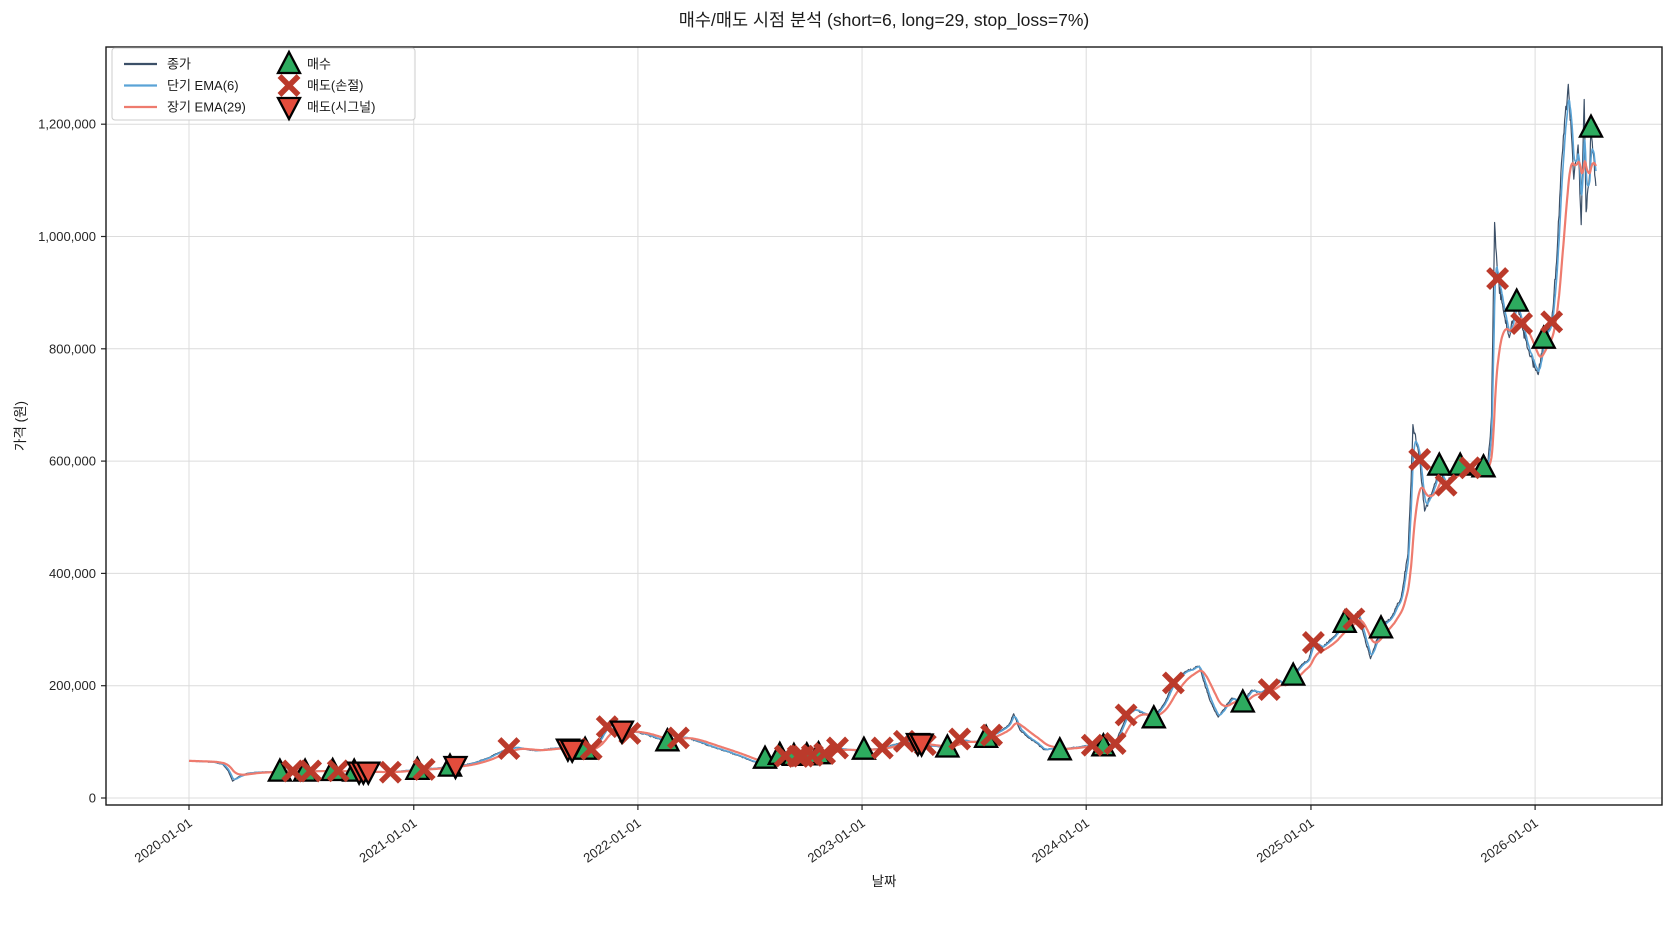 Image resolution: width=1673 pixels, height=930 pixels. What do you see at coordinates (206, 107) in the screenshot?
I see `legend-label: 장기 EMA(29)` at bounding box center [206, 107].